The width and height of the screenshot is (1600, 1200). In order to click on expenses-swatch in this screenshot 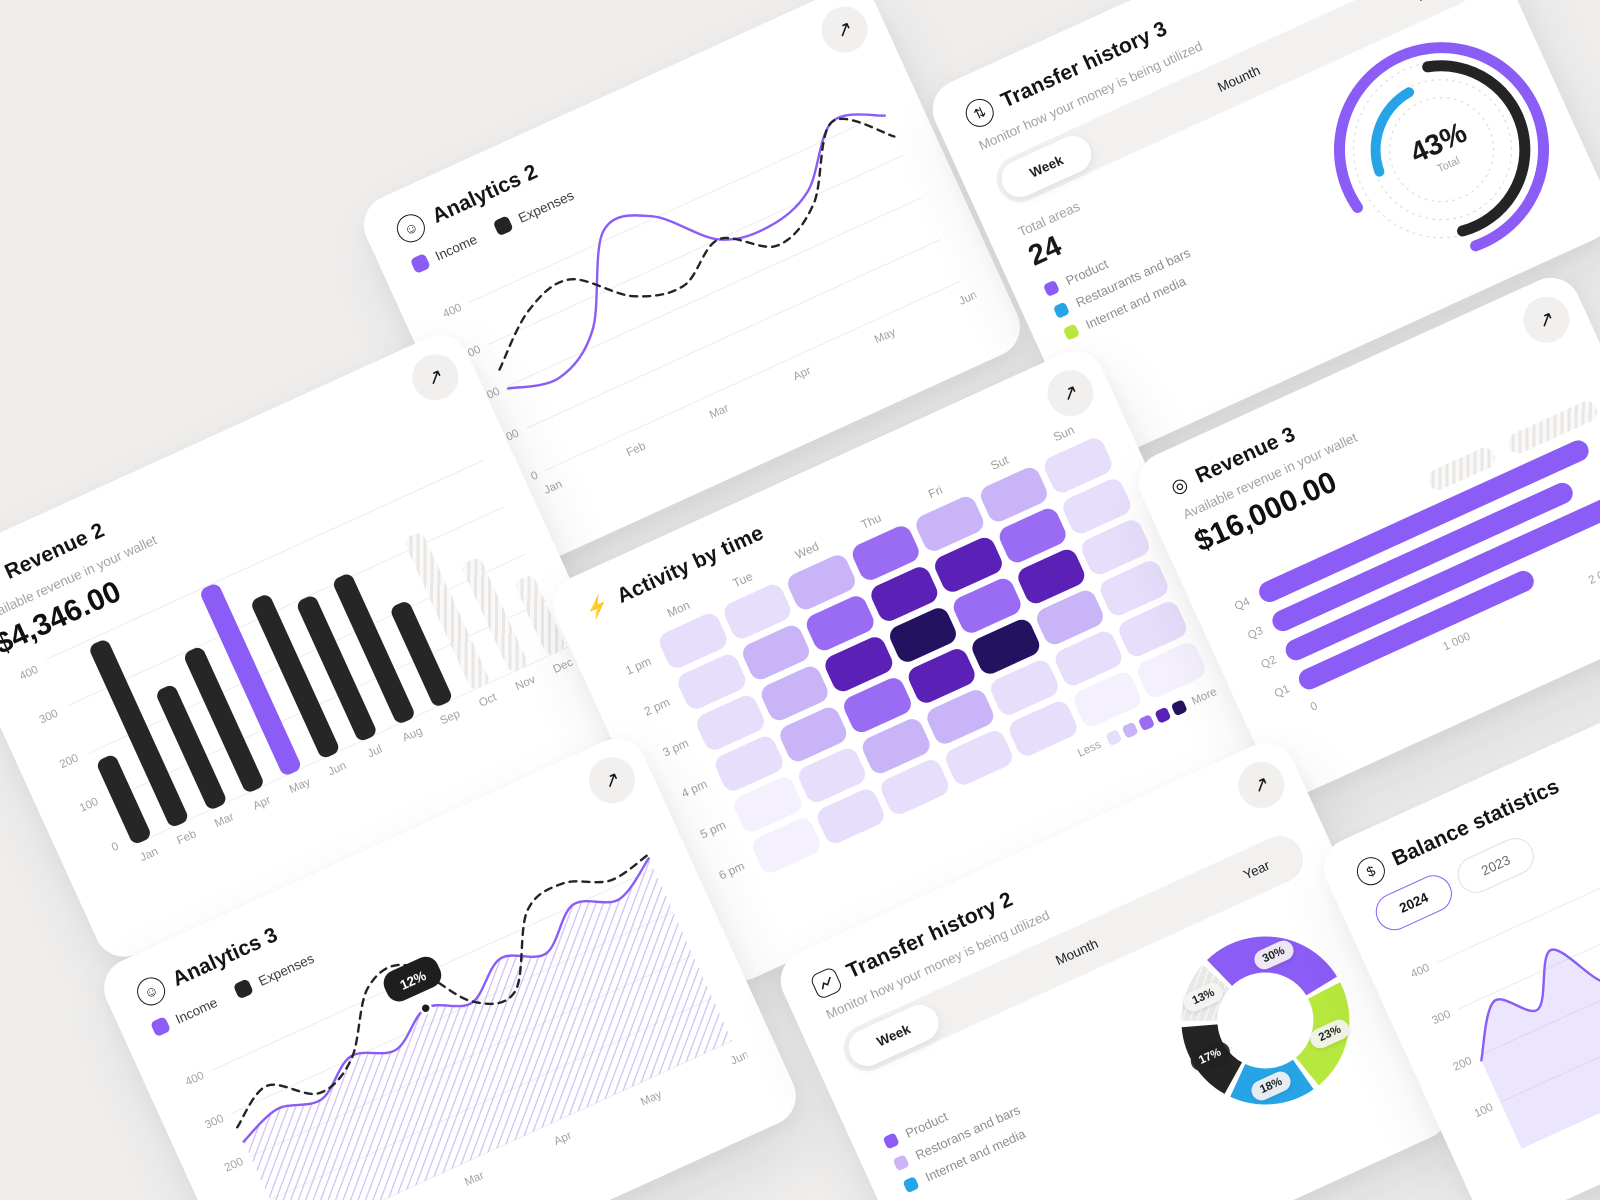, I will do `click(503, 226)`.